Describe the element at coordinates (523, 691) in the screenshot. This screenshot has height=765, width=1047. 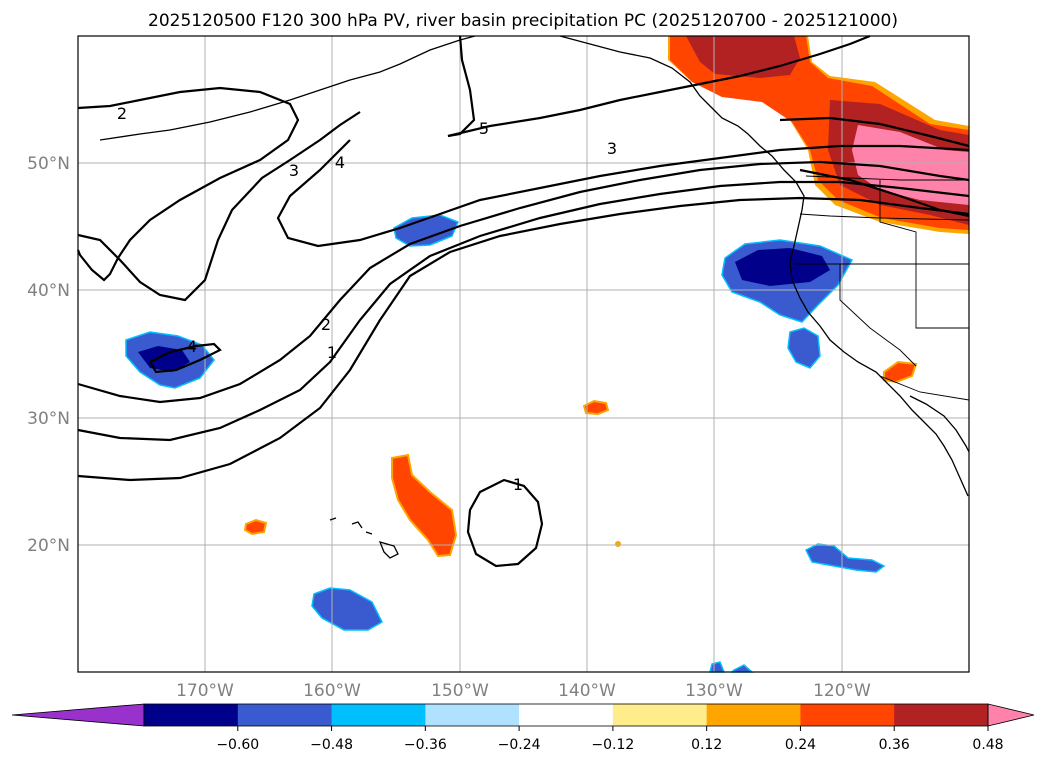
I see `longitude-labels: 170°W 160°W 150°W 140°W 130°W 120°W` at that location.